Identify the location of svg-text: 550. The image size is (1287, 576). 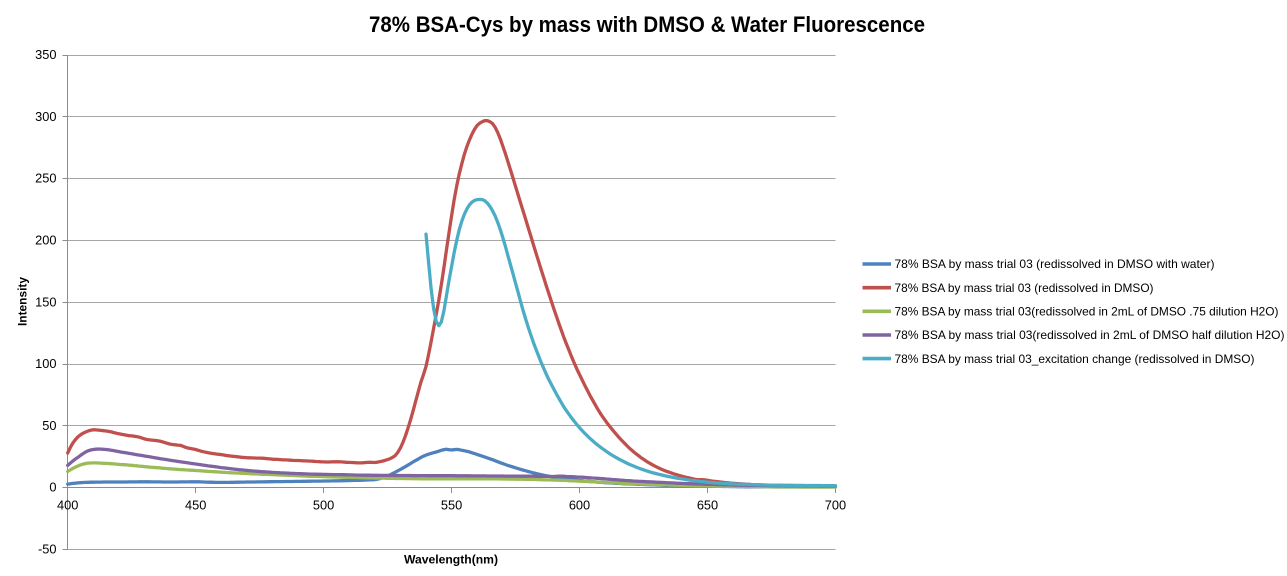
(451, 504).